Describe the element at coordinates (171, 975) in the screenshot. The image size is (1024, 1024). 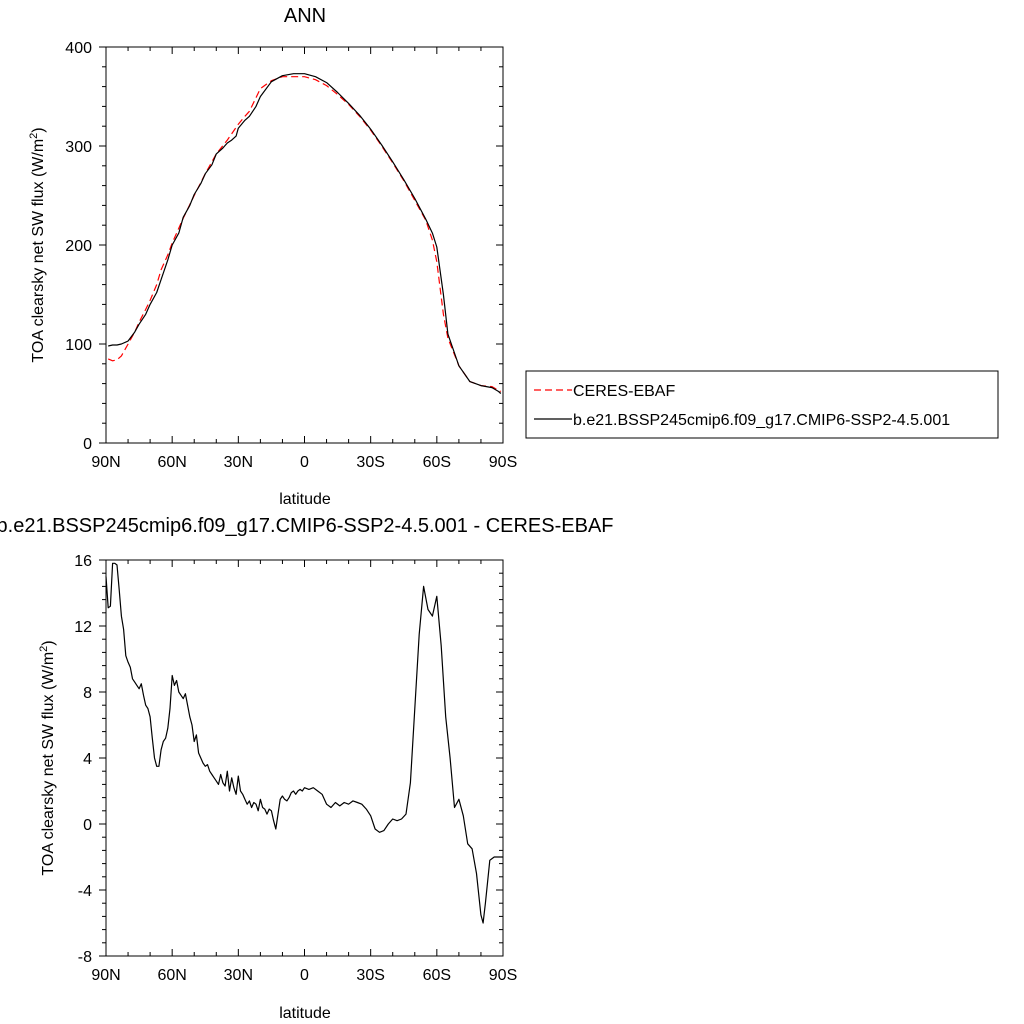
I see `bottom-x-tick-label: 60N` at that location.